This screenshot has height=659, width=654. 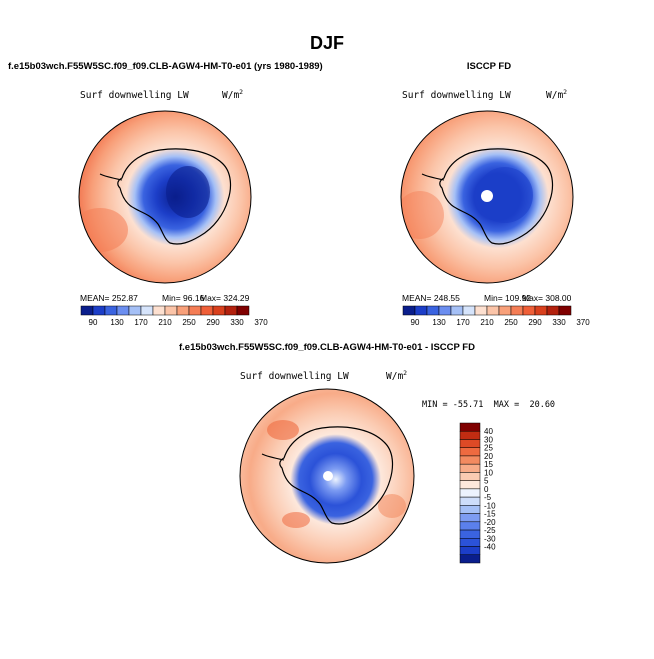 What do you see at coordinates (213, 322) in the screenshot?
I see `panel-model-colorbar-tick-label: 290` at bounding box center [213, 322].